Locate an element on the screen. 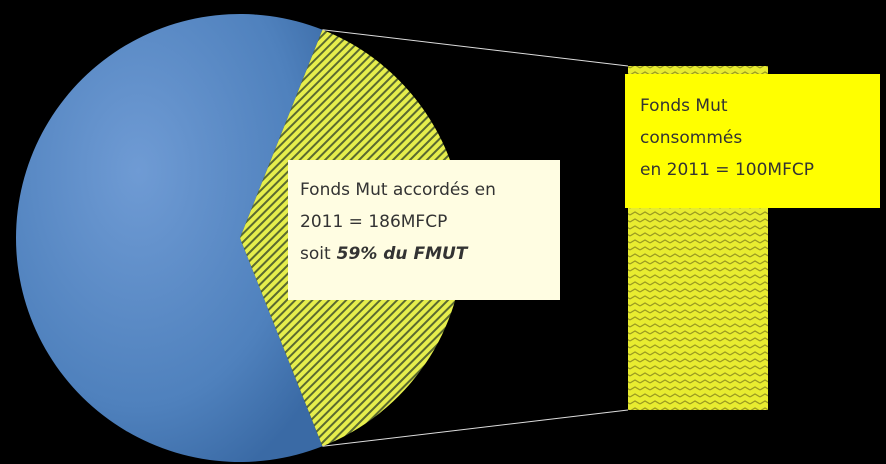 Image resolution: width=886 pixels, height=464 pixels. annotation-line: 2011 = 186MFCP is located at coordinates (373, 222).